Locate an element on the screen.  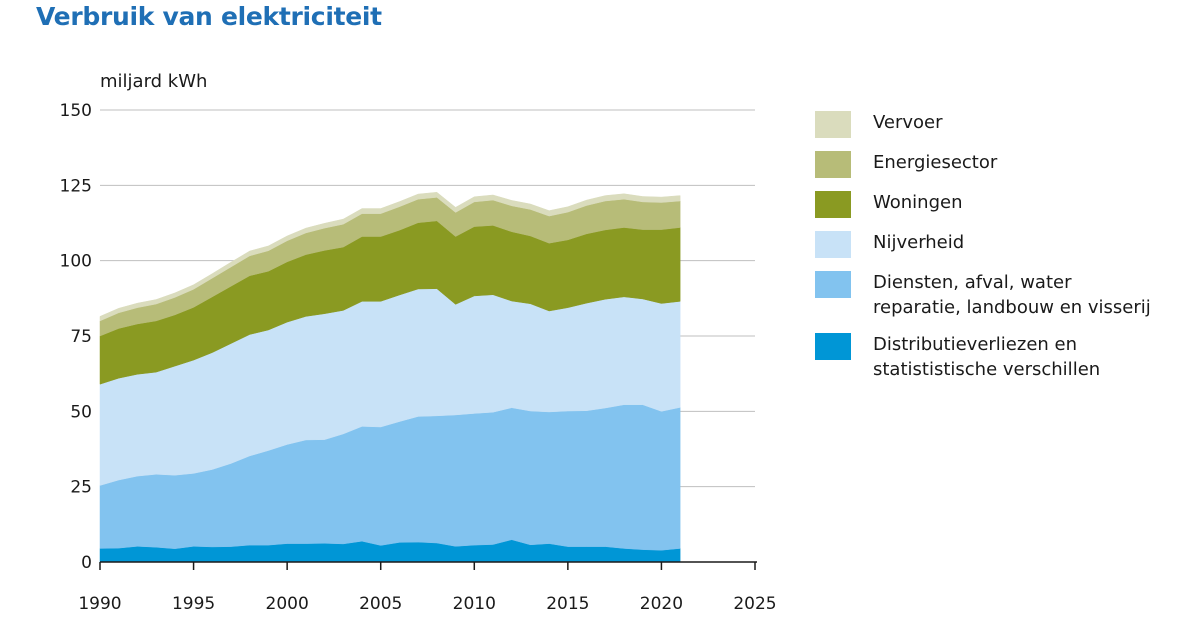
x-tick-label: 2005 is located at coordinates (380, 604).